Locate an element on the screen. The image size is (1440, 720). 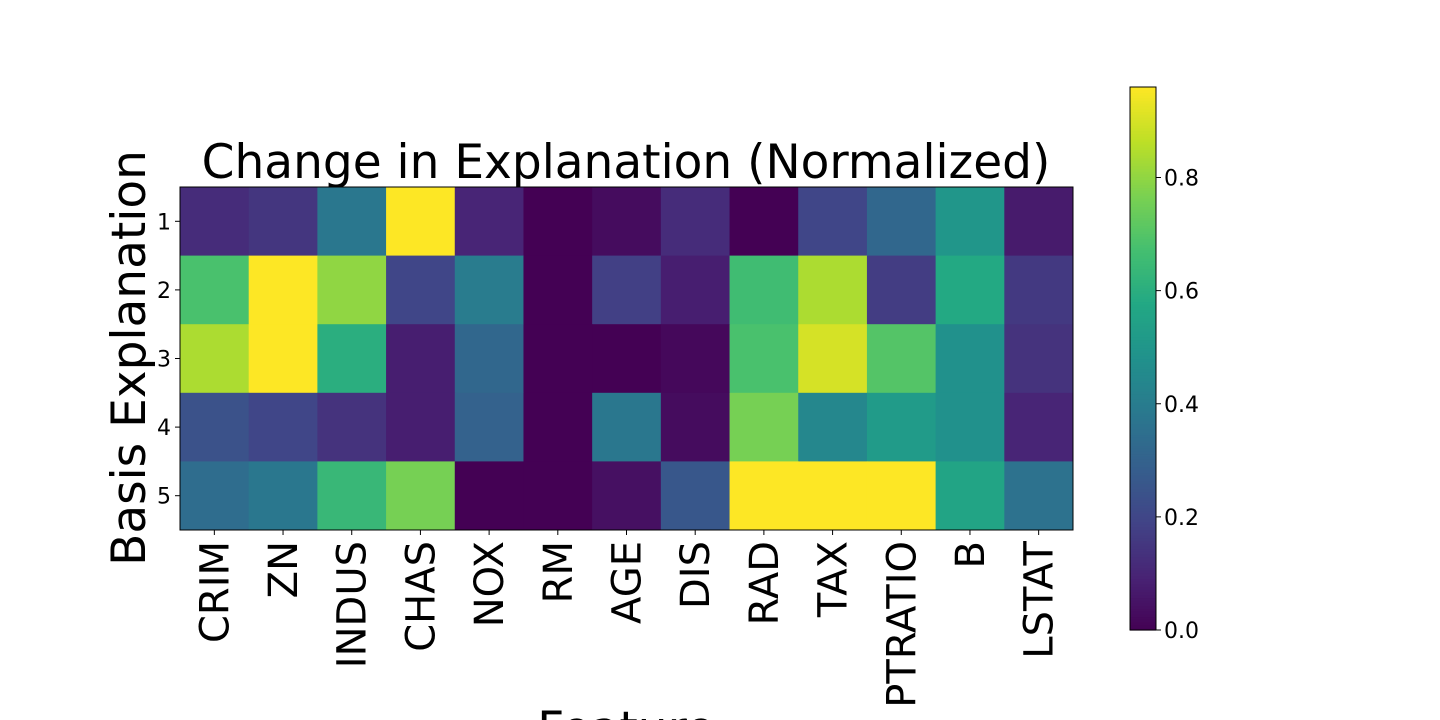
x-tick-label: ZN is located at coordinates (284, 569).